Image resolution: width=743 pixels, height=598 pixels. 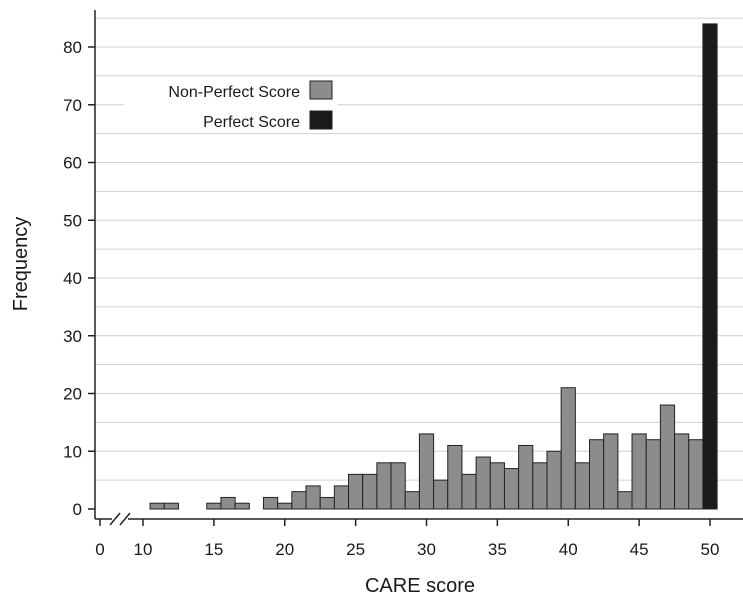 What do you see at coordinates (497, 549) in the screenshot?
I see `x-tick-label: 35` at bounding box center [497, 549].